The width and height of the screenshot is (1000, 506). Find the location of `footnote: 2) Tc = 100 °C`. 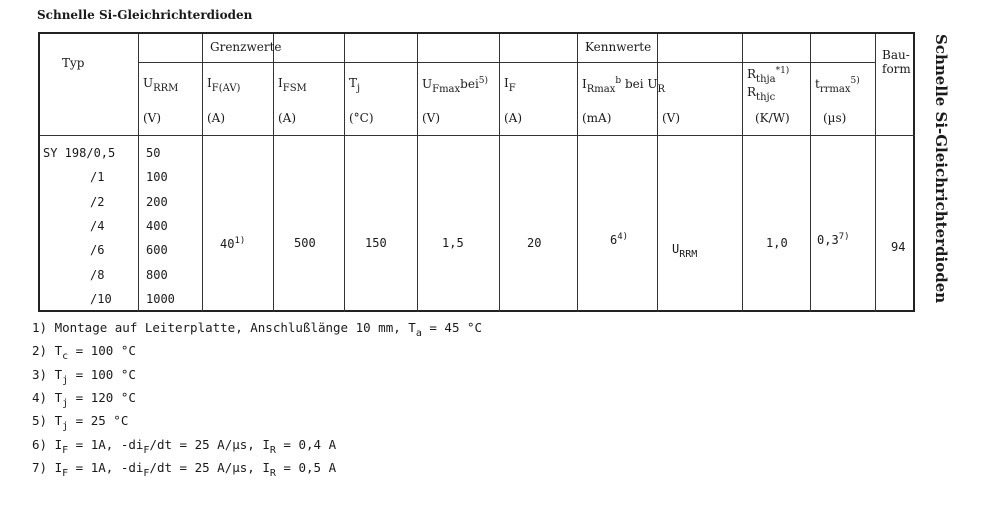

footnote: 2) Tc = 100 °C is located at coordinates (84, 353).